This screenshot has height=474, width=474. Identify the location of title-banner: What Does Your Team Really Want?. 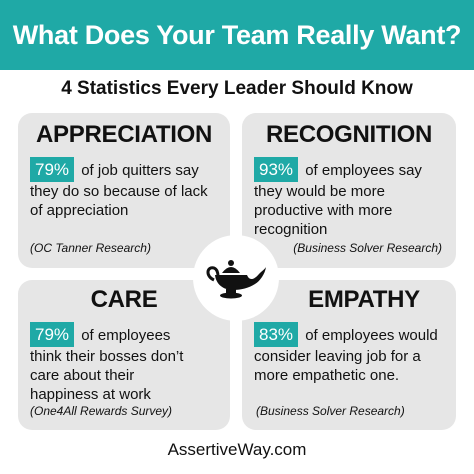
(237, 35).